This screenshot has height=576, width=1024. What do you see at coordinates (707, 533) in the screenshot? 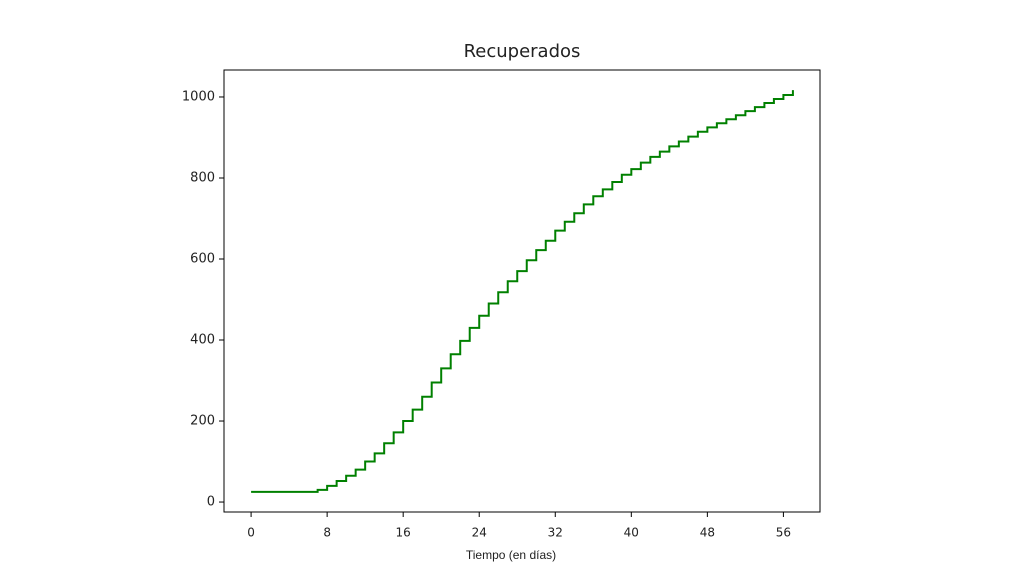
I see `x-tick-label: 48` at bounding box center [707, 533].